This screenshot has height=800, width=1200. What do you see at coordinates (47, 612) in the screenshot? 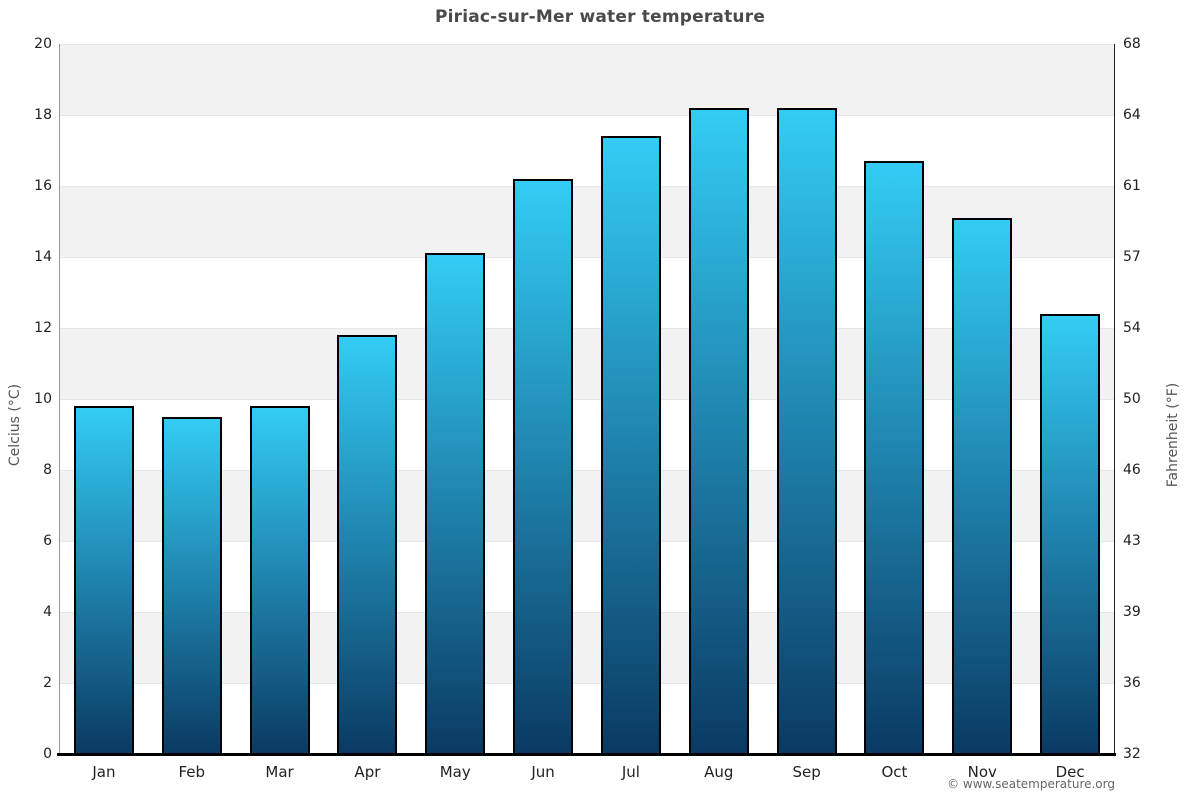
I see `y-tick-label-celsius: 4` at bounding box center [47, 612].